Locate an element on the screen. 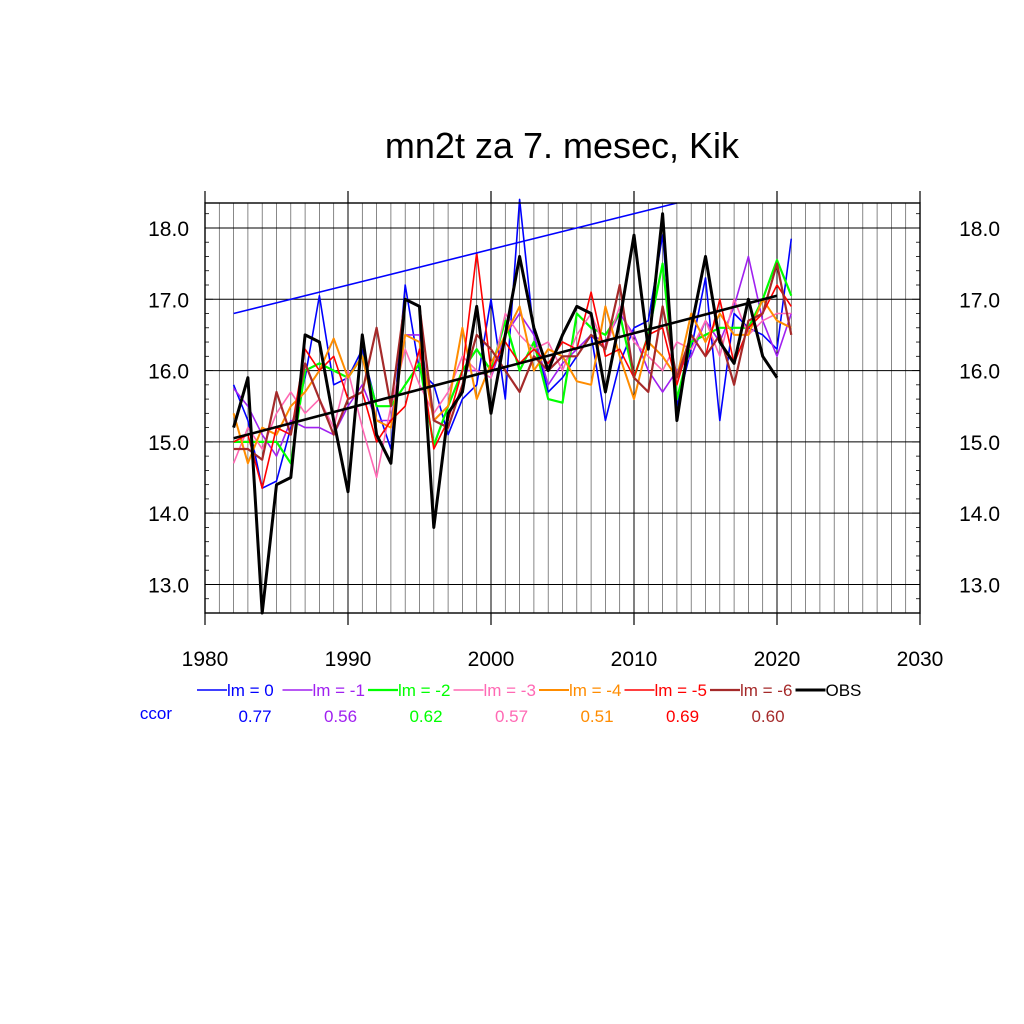 The width and height of the screenshot is (1024, 1024). y-tick-label-left: 18.0 is located at coordinates (168, 229).